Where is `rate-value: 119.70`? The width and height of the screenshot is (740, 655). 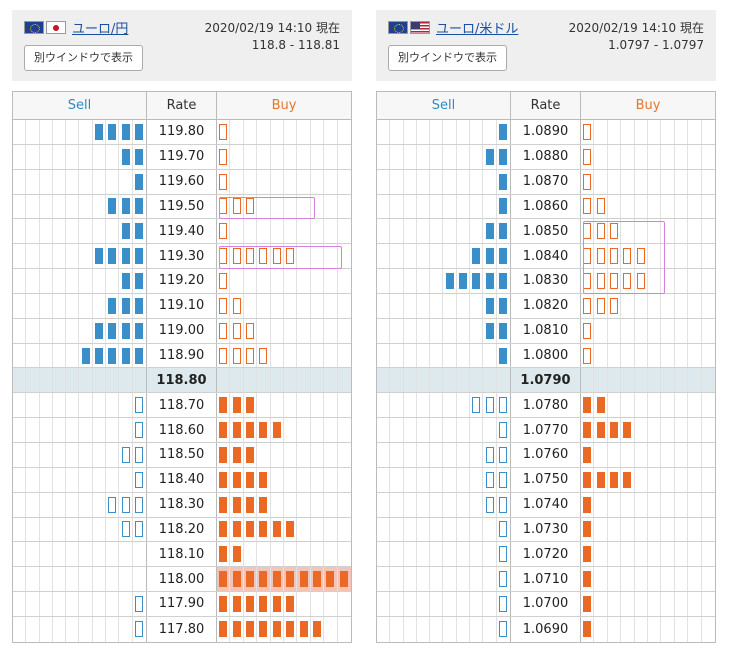
rate-value: 119.70 is located at coordinates (182, 156).